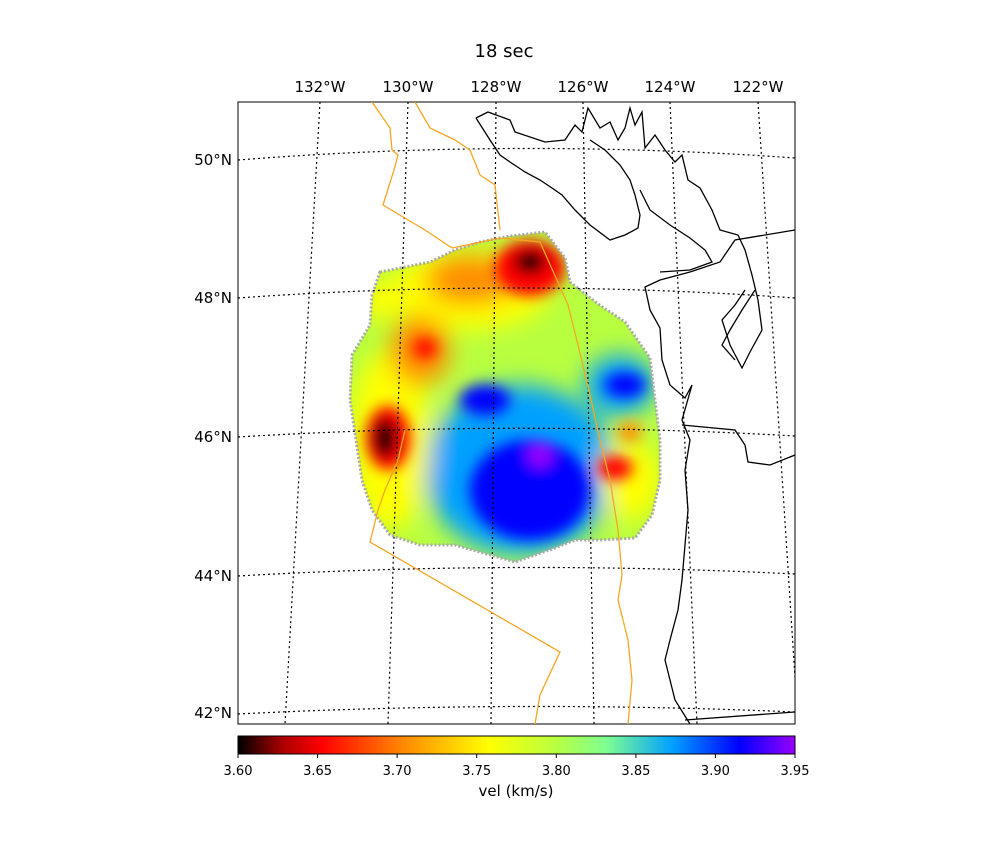 This screenshot has width=1008, height=848. I want to click on lat-label: 42°N, so click(213, 713).